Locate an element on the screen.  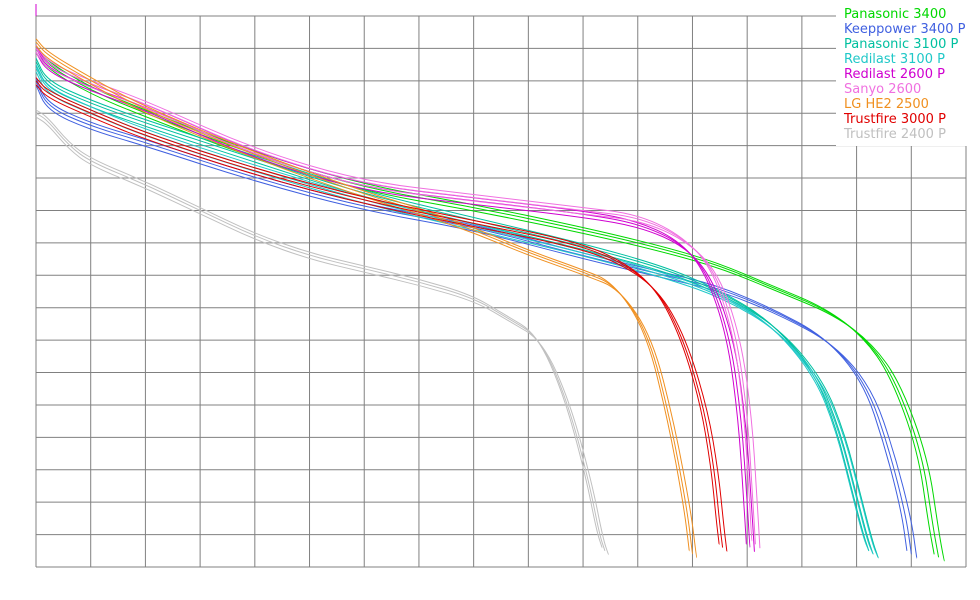
legend-item-trustfire-3000-p: Trustfire 3000 P is located at coordinates (894, 119).